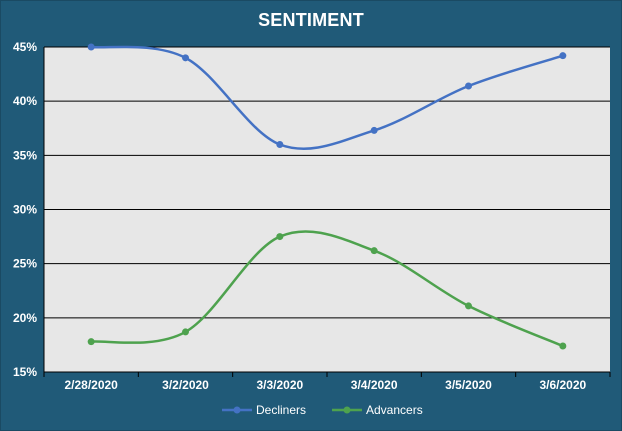  Describe the element at coordinates (25, 318) in the screenshot. I see `y-tick-label: 20%` at that location.